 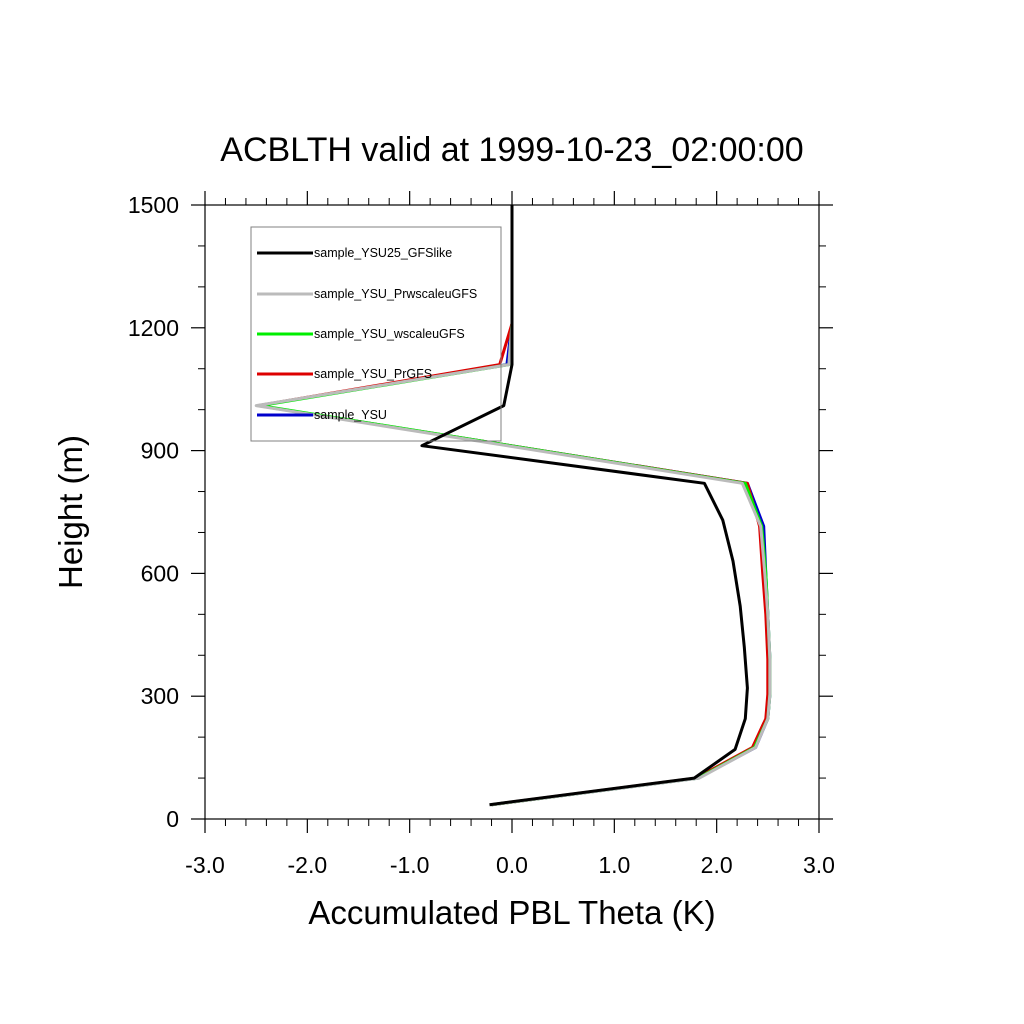 I want to click on y-tick-label: 900, so click(x=160, y=451).